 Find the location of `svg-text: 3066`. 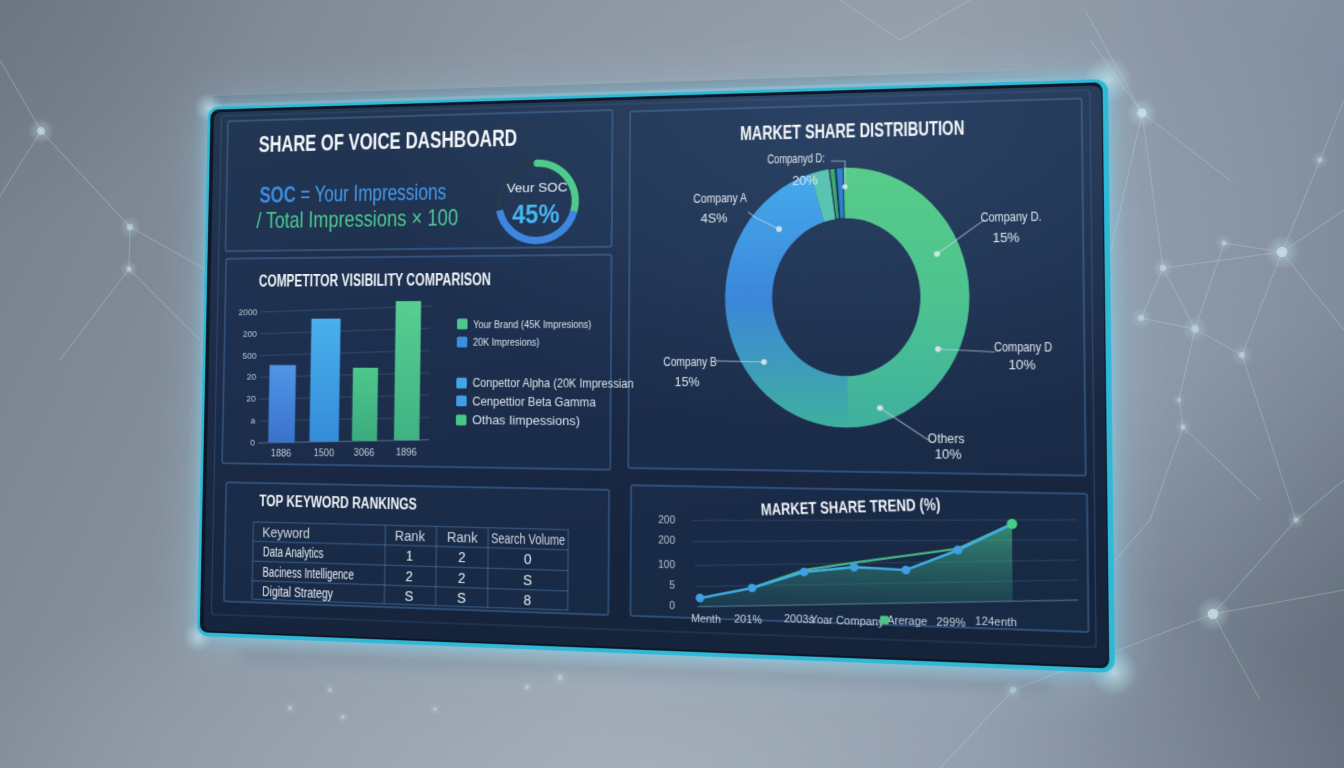

svg-text: 3066 is located at coordinates (364, 452).